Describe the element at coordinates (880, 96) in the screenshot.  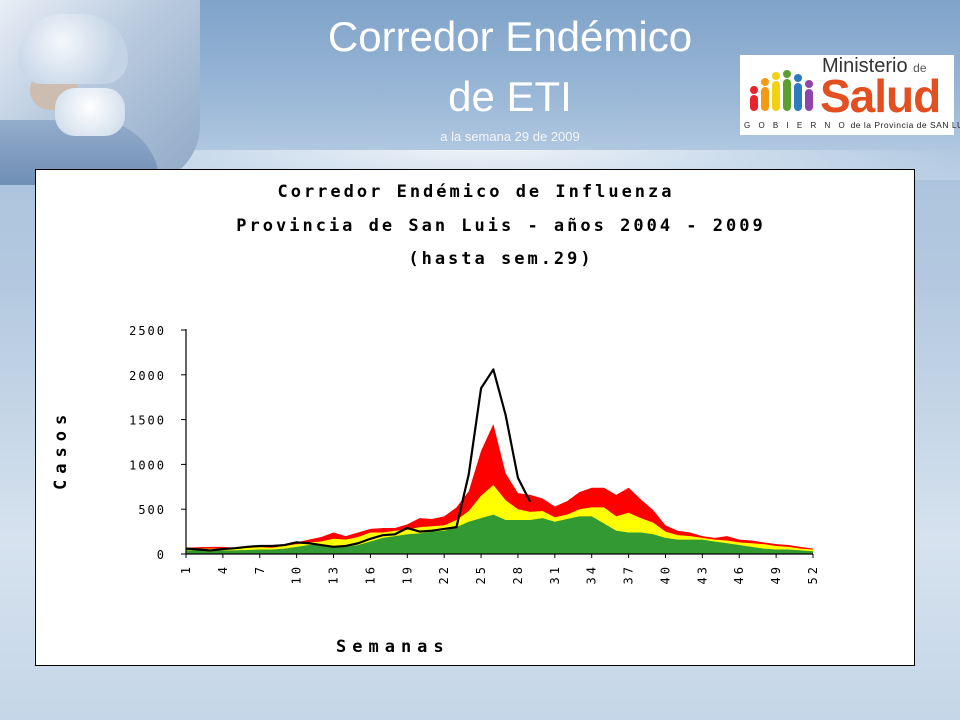
I see `logo-salud-text: Salud` at that location.